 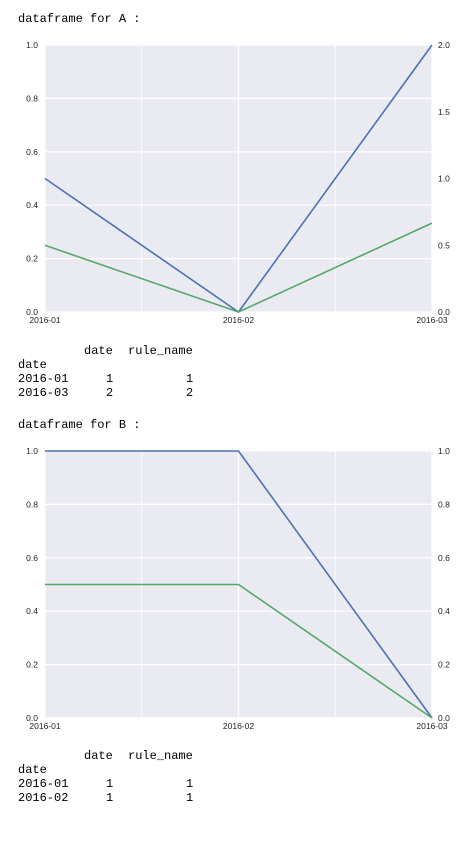 What do you see at coordinates (43, 798) in the screenshot?
I see `row-index: 2016-02` at bounding box center [43, 798].